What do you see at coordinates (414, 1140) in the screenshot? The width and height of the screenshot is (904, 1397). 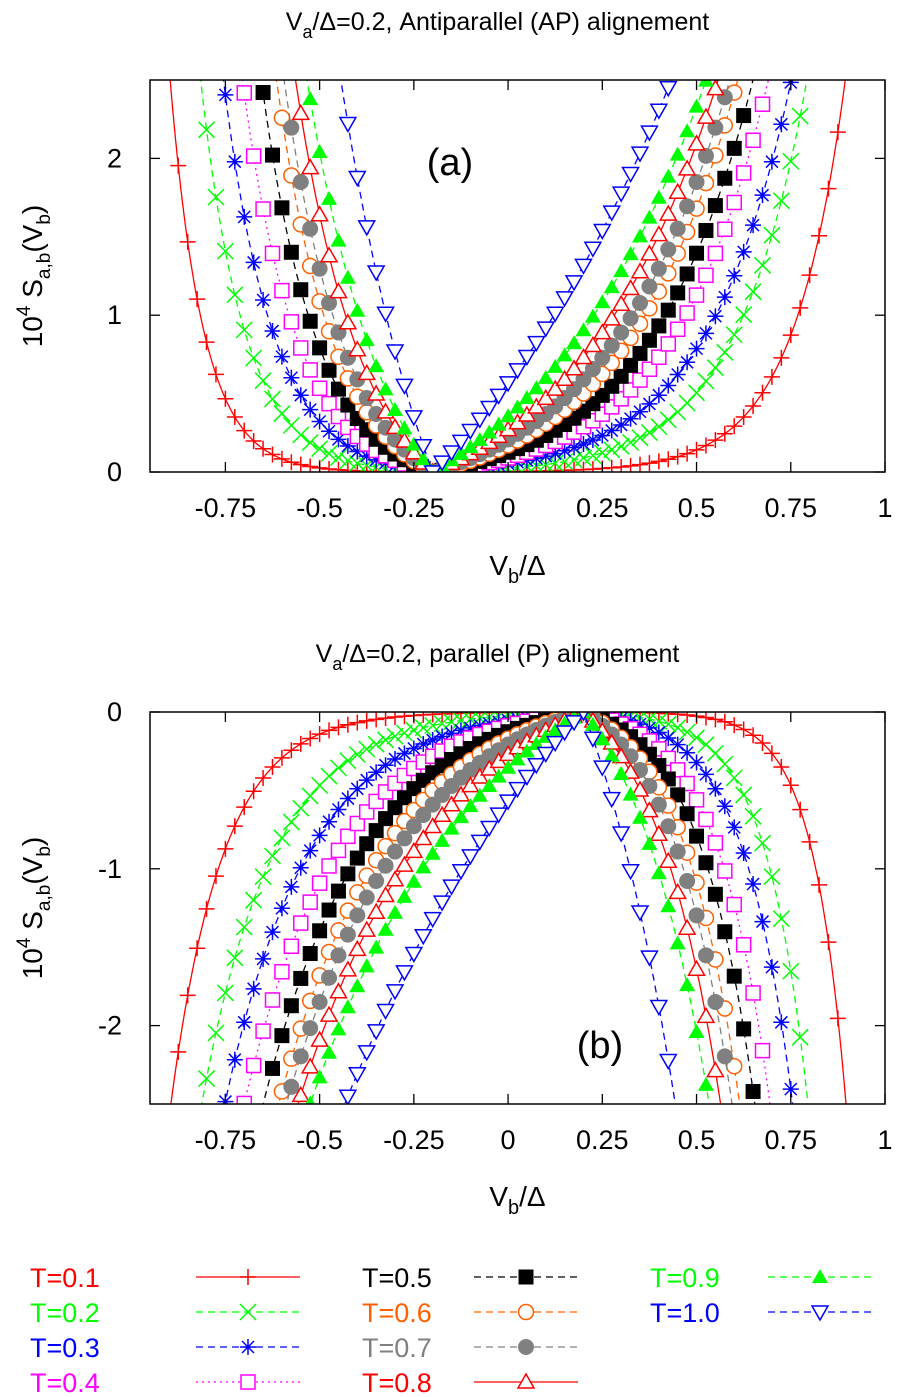 I see `x-tick-label: -0.25` at bounding box center [414, 1140].